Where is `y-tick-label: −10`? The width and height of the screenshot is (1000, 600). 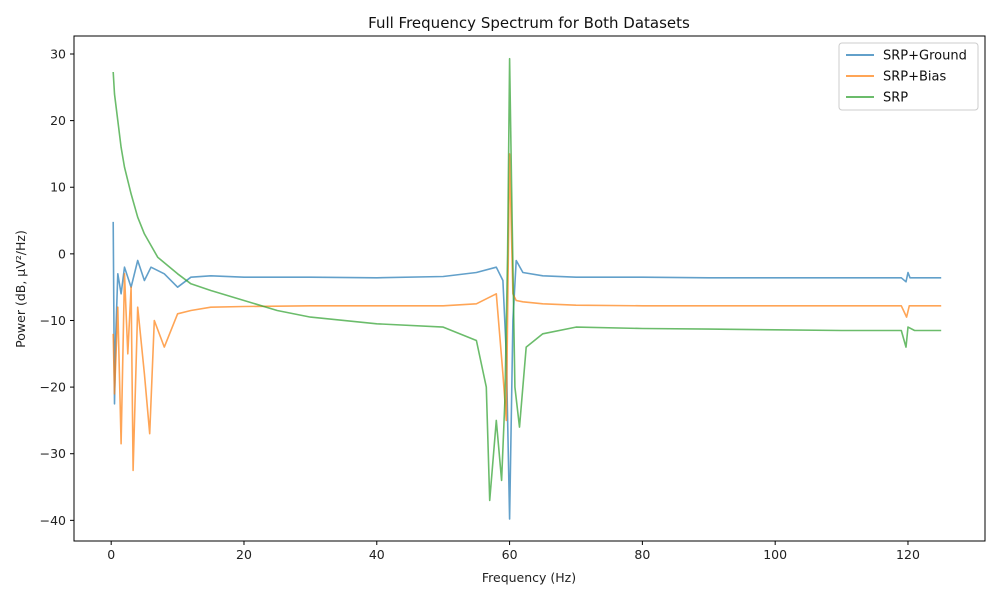 y-tick-label: −10 is located at coordinates (53, 320).